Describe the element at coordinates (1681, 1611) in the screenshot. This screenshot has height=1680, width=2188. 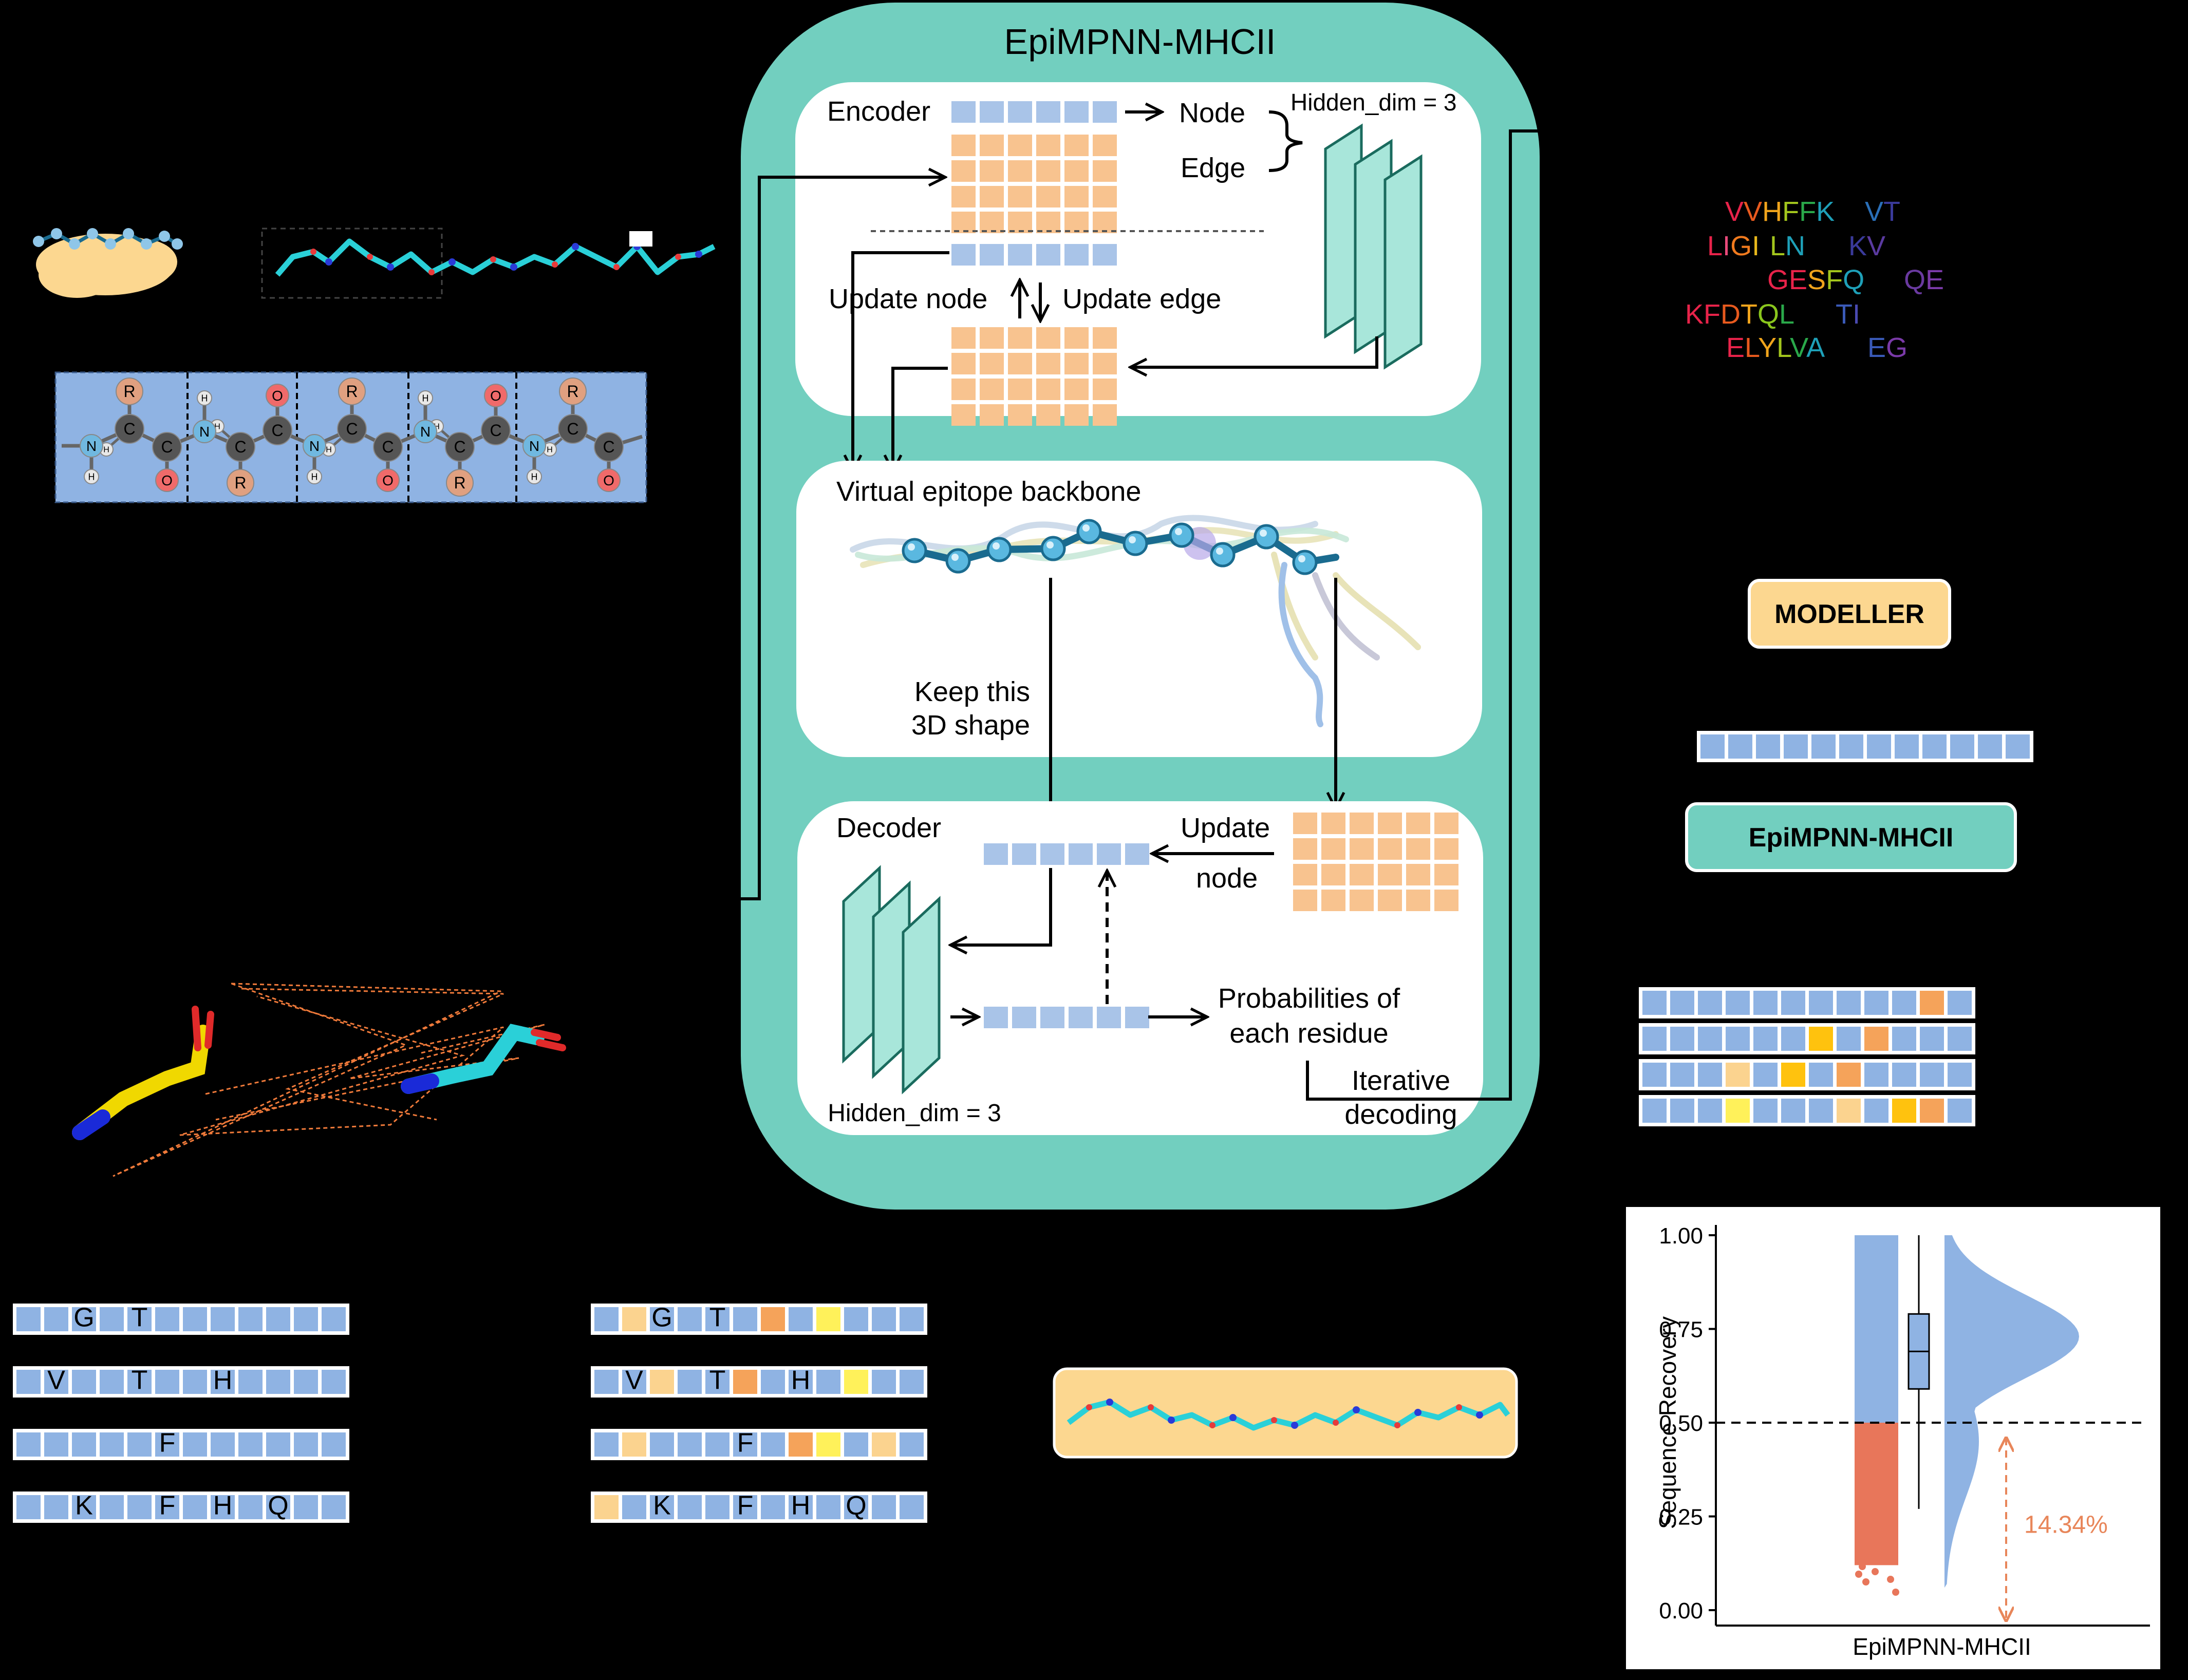
I see `y-tick-label: 0.00` at that location.